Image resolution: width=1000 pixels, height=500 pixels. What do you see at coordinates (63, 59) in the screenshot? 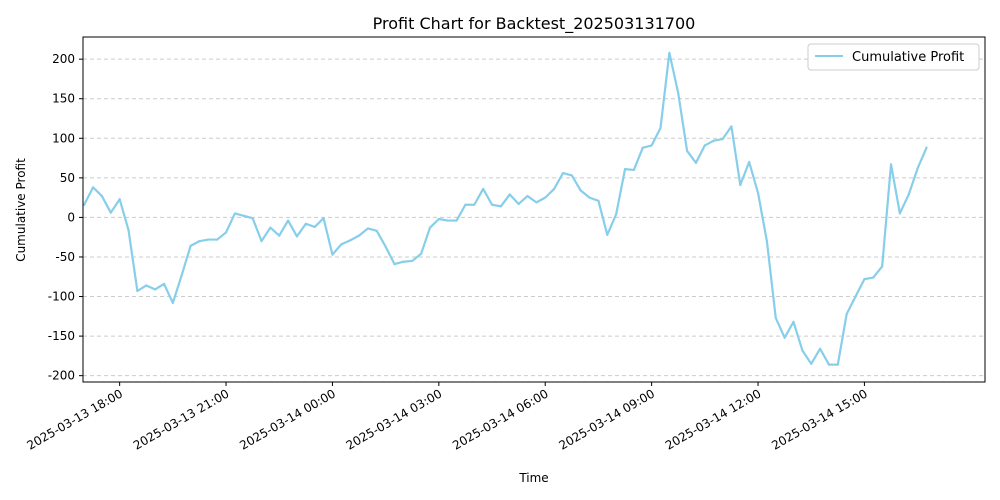
I see `y-tick-label: 200` at bounding box center [63, 59].